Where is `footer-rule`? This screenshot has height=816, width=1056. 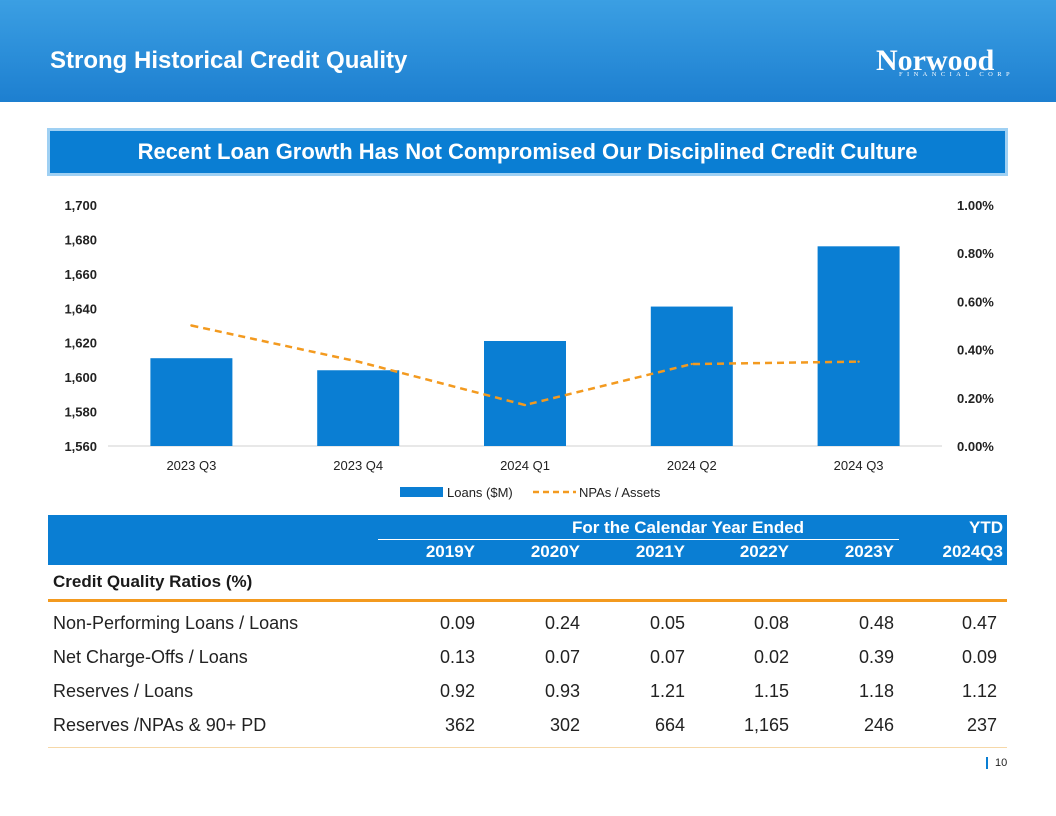
footer-rule is located at coordinates (527, 747).